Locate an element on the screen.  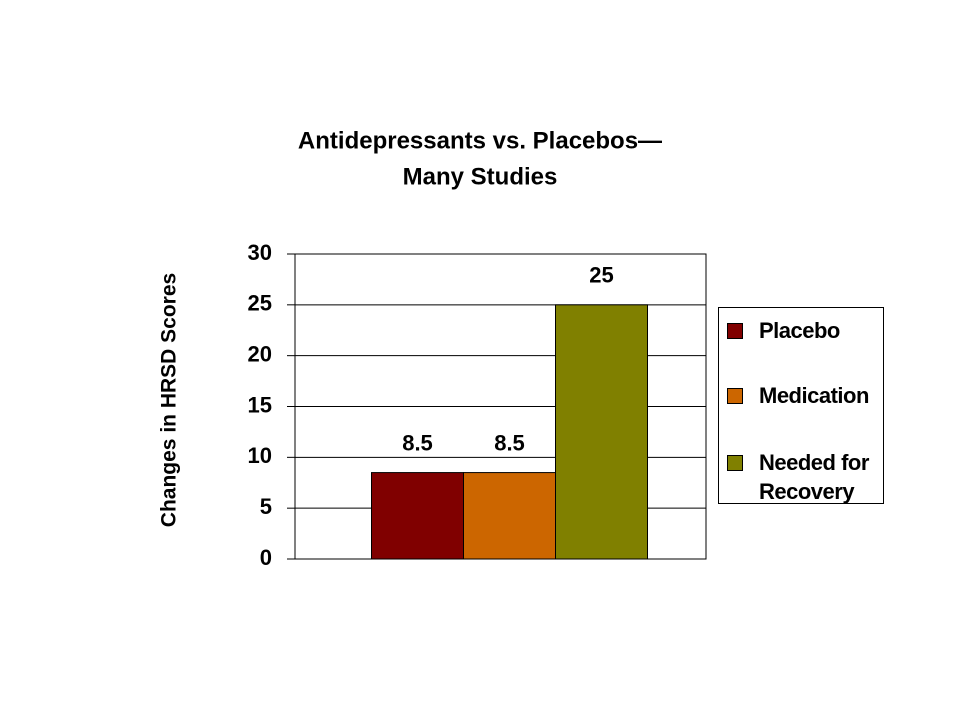
y-tick-label: 20 is located at coordinates (260, 353).